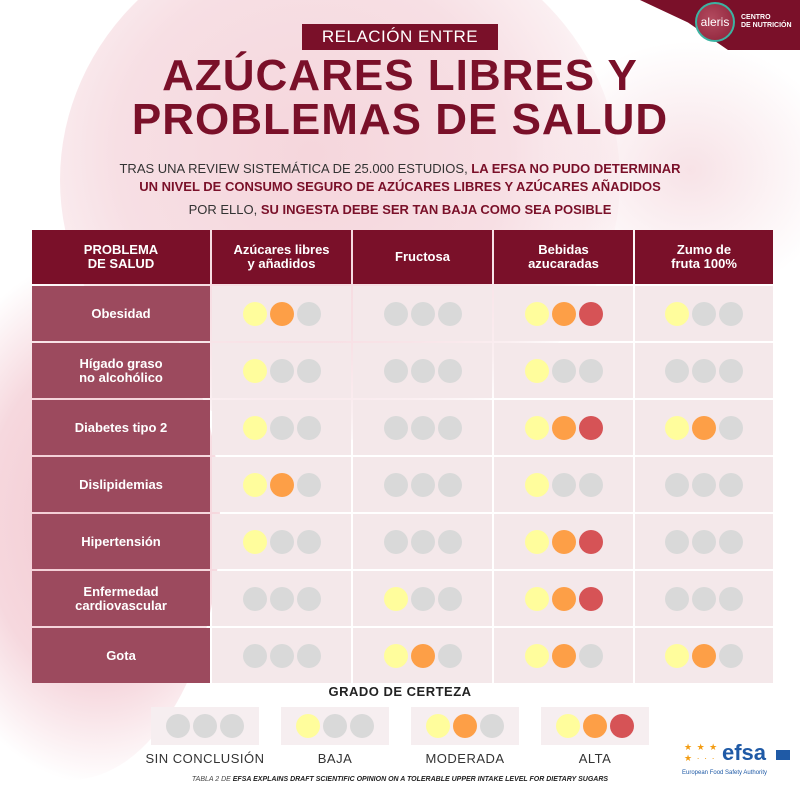 The image size is (800, 800). I want to click on legend-item: BAJA, so click(335, 736).